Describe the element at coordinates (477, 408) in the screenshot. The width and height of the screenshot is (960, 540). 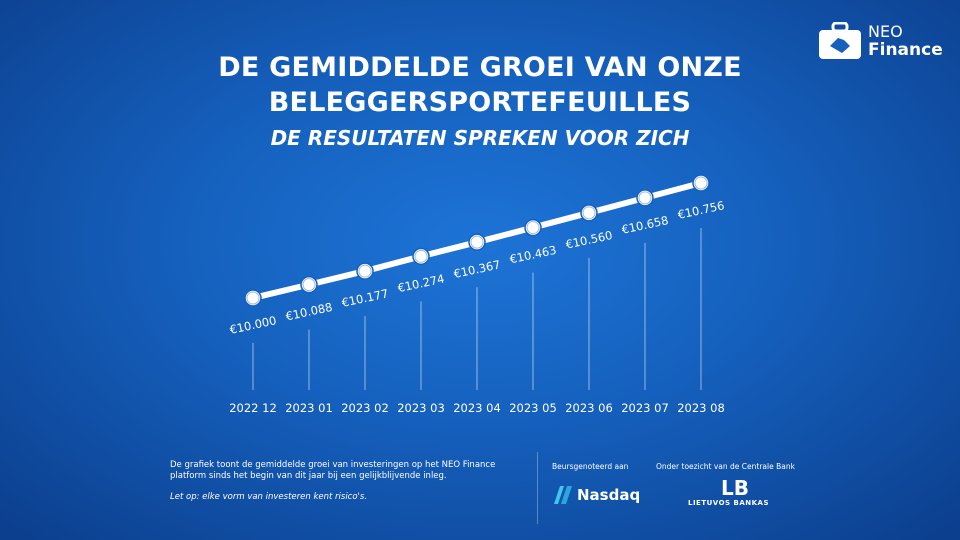
I see `x-tick-label: 2023 04` at that location.